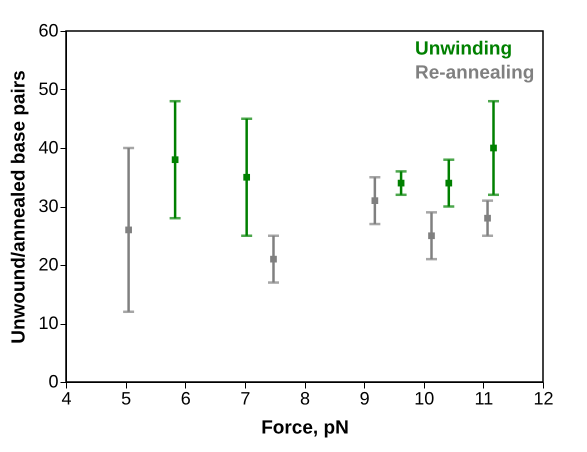 The width and height of the screenshot is (587, 452). What do you see at coordinates (245, 398) in the screenshot?
I see `x-tick-label: 7` at bounding box center [245, 398].